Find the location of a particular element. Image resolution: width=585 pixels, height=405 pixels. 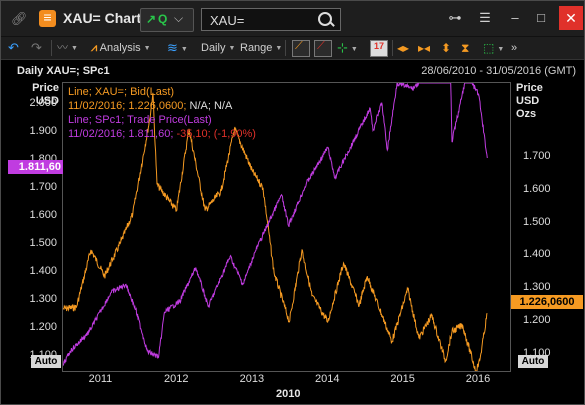

x-axis-tick-label: 2012 is located at coordinates (176, 379).